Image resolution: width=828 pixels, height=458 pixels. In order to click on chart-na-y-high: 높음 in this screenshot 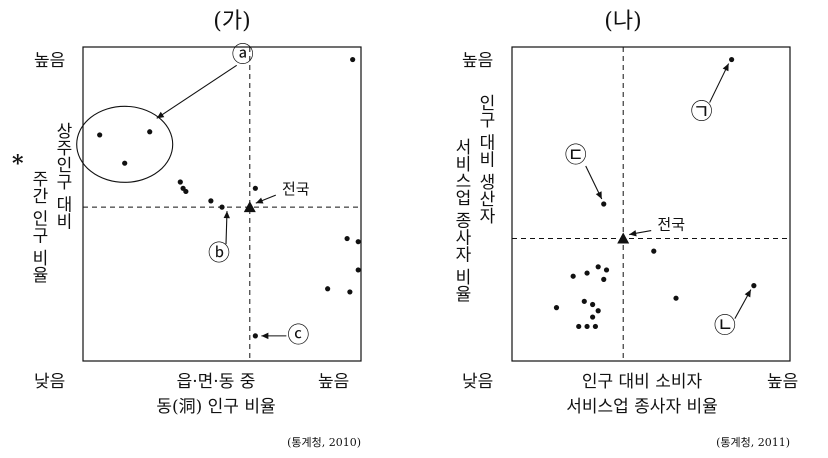, I will do `click(477, 61)`.